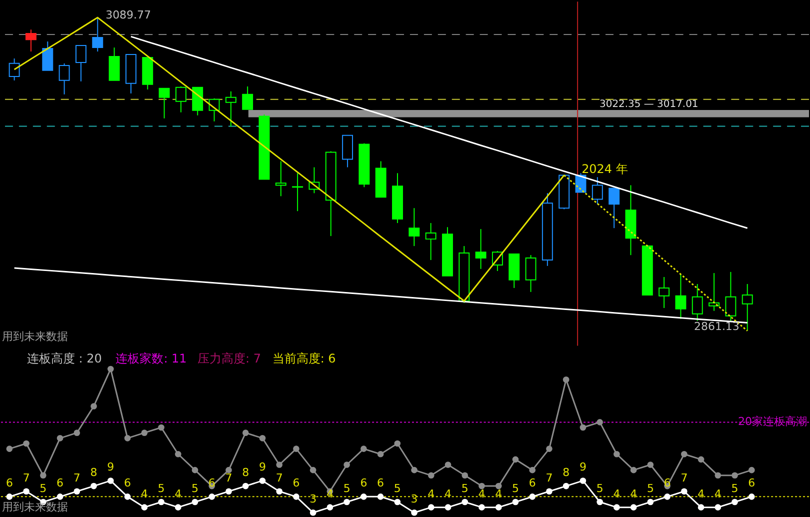 Image resolution: width=810 pixels, height=517 pixels. Describe the element at coordinates (151, 359) in the screenshot. I see `annotation: 连板家数: 11` at that location.